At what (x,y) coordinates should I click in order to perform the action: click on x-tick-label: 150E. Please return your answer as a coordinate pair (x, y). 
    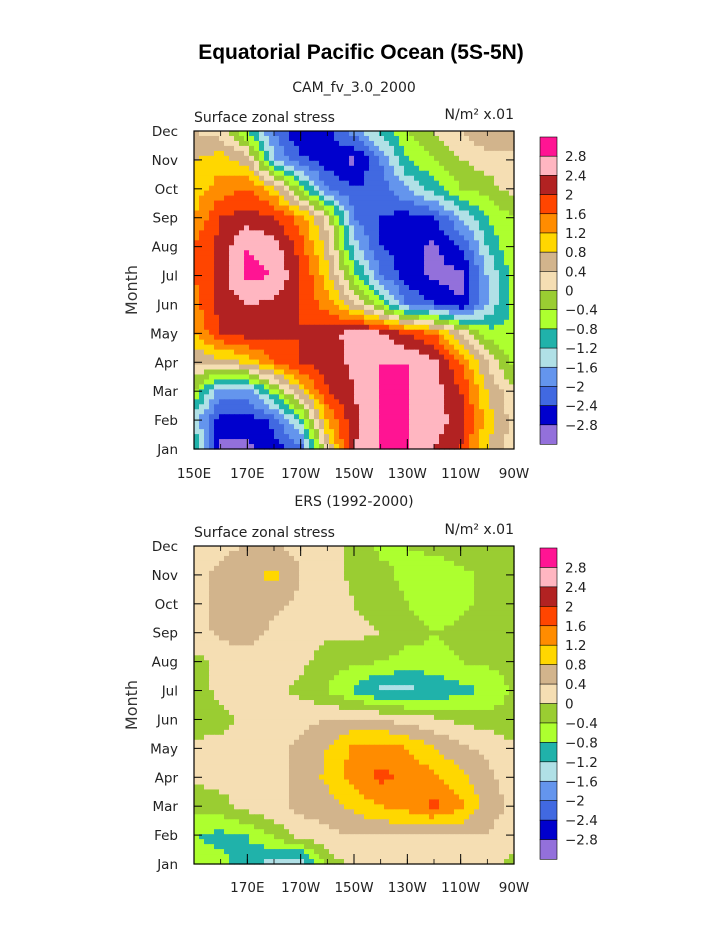
    Looking at the image, I should click on (194, 474).